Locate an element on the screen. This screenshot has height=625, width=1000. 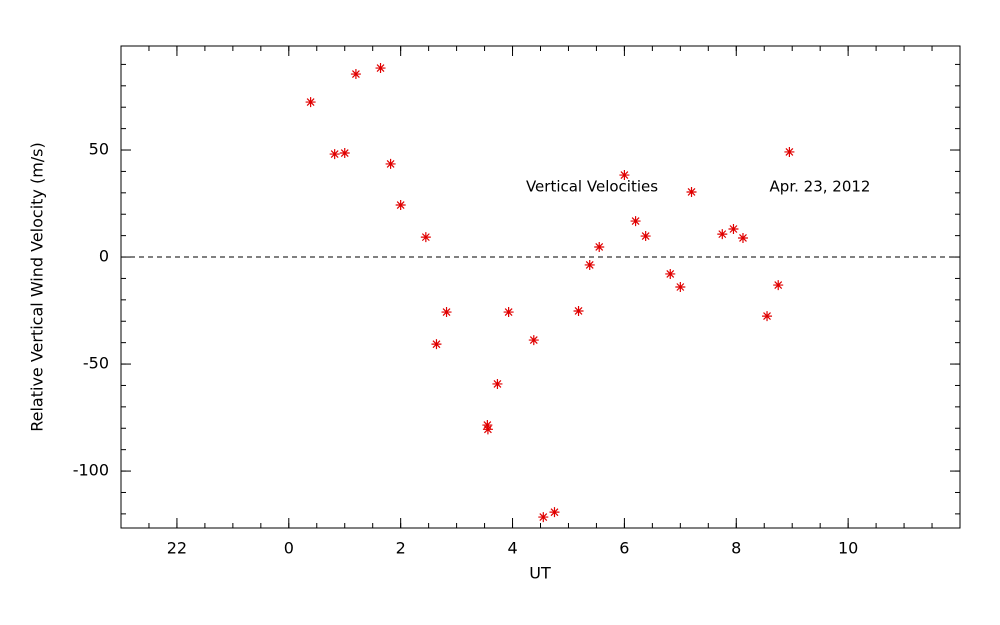
annotation: Apr. 23, 2012 is located at coordinates (820, 187).